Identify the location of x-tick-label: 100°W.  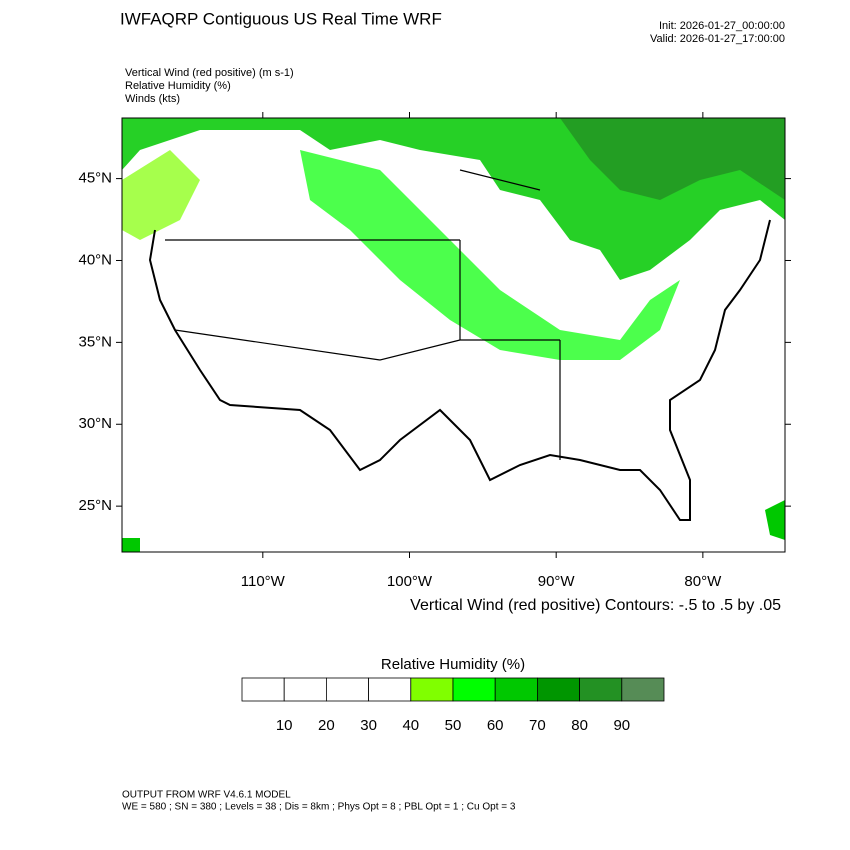
(410, 581).